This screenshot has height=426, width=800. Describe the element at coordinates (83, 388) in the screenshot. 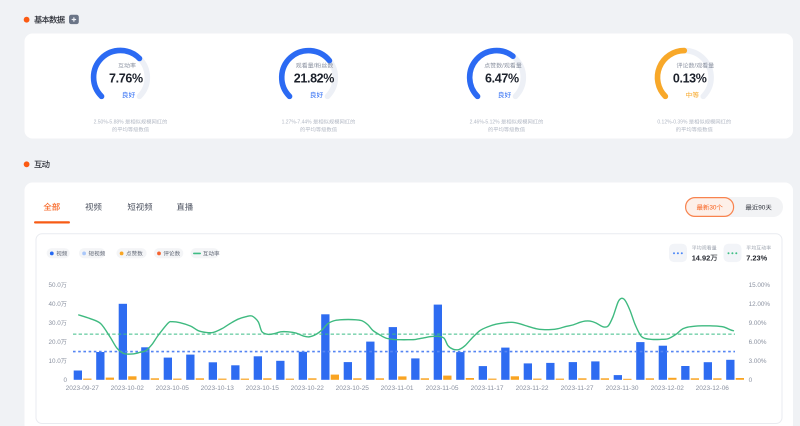

I see `svg-text: 2023-09-27` at that location.